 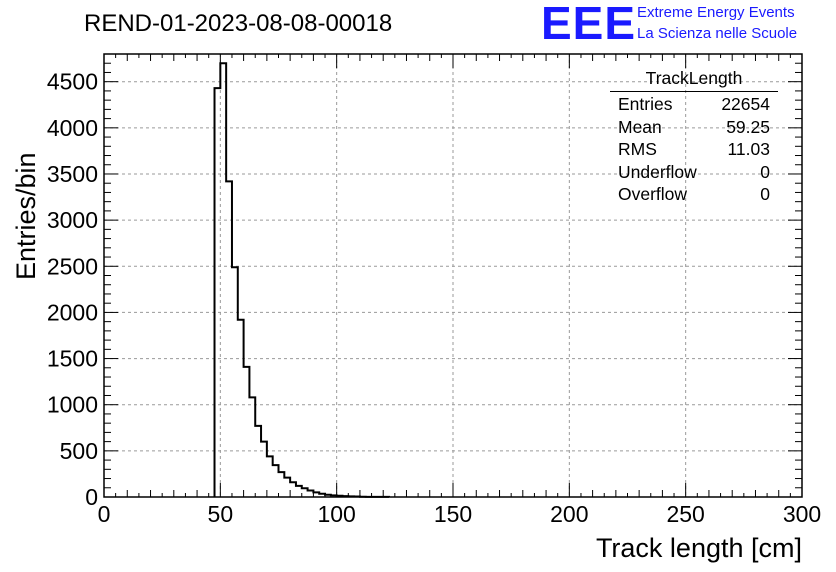 What do you see at coordinates (745, 104) in the screenshot?
I see `stats-value: 22654` at bounding box center [745, 104].